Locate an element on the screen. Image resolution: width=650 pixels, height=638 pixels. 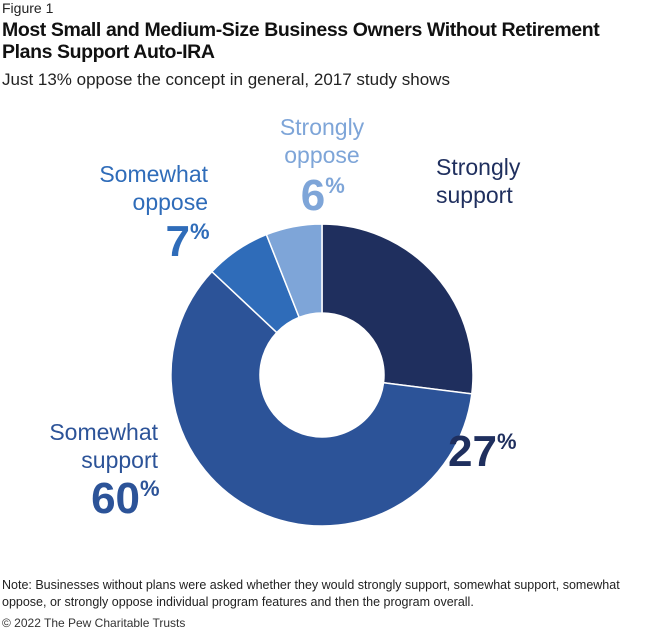
slice-value-label: 27% is located at coordinates (482, 451).